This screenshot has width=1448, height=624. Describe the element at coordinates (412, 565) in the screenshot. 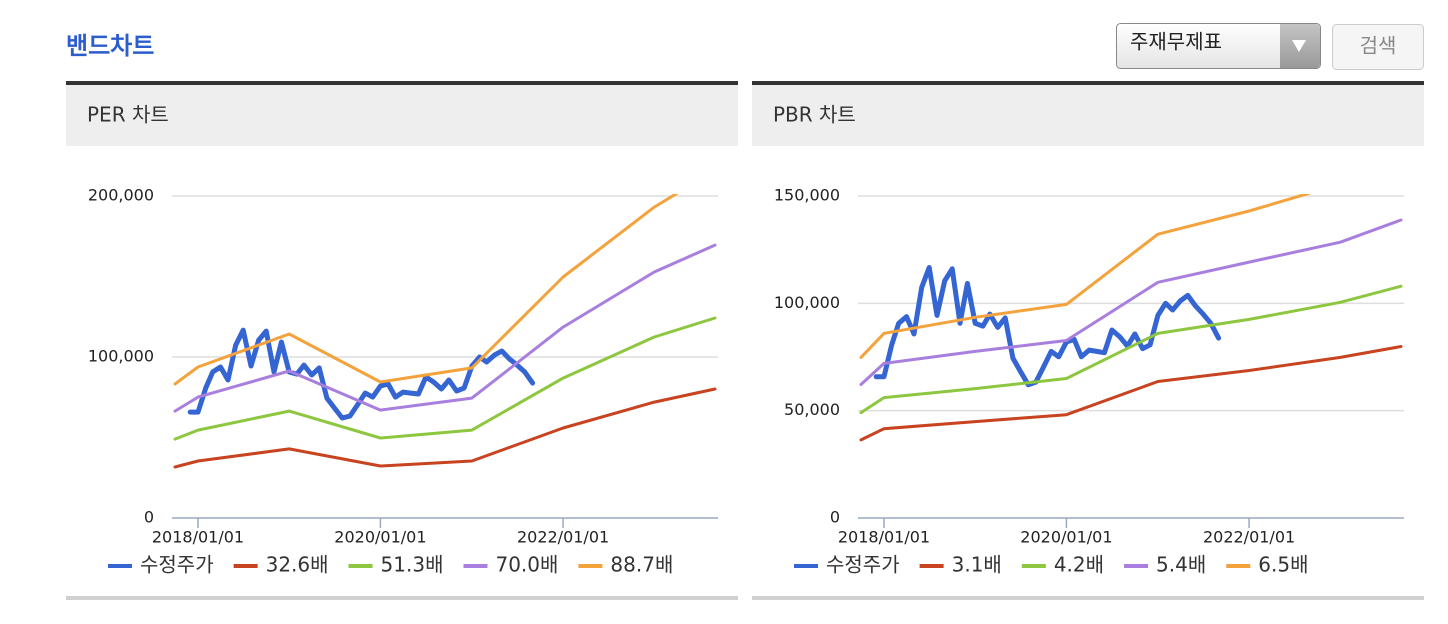

I see `legend-label: 51.3배` at that location.